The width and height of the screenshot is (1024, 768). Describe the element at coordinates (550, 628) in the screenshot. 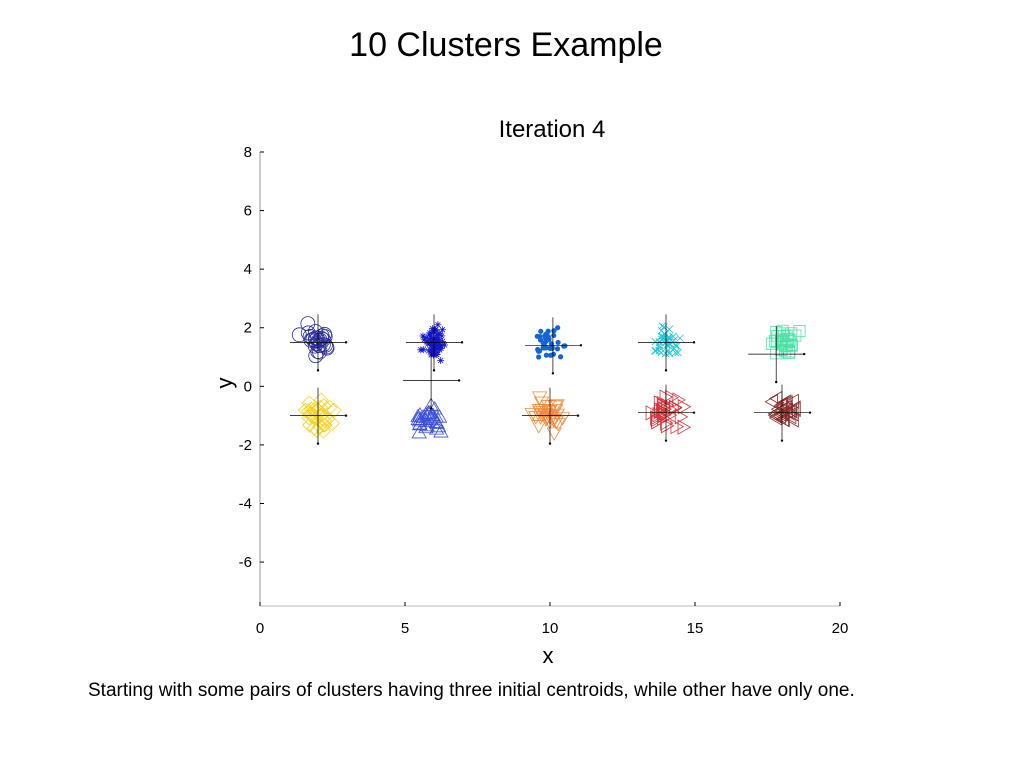

I see `x-tick-label: 10` at that location.